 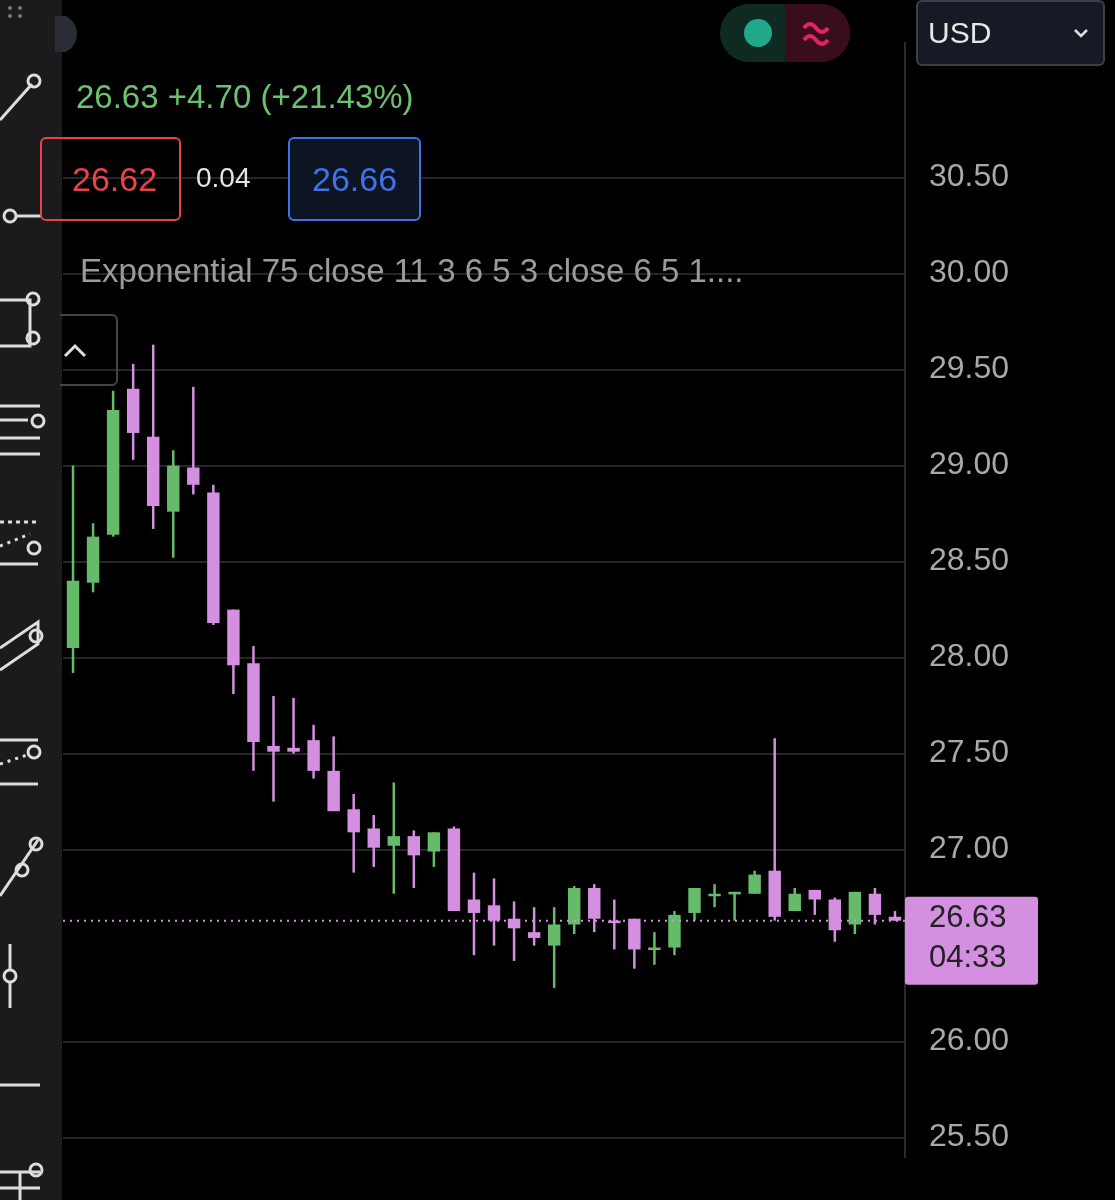 What do you see at coordinates (969, 175) in the screenshot?
I see `y-tick-label: 30.50` at bounding box center [969, 175].